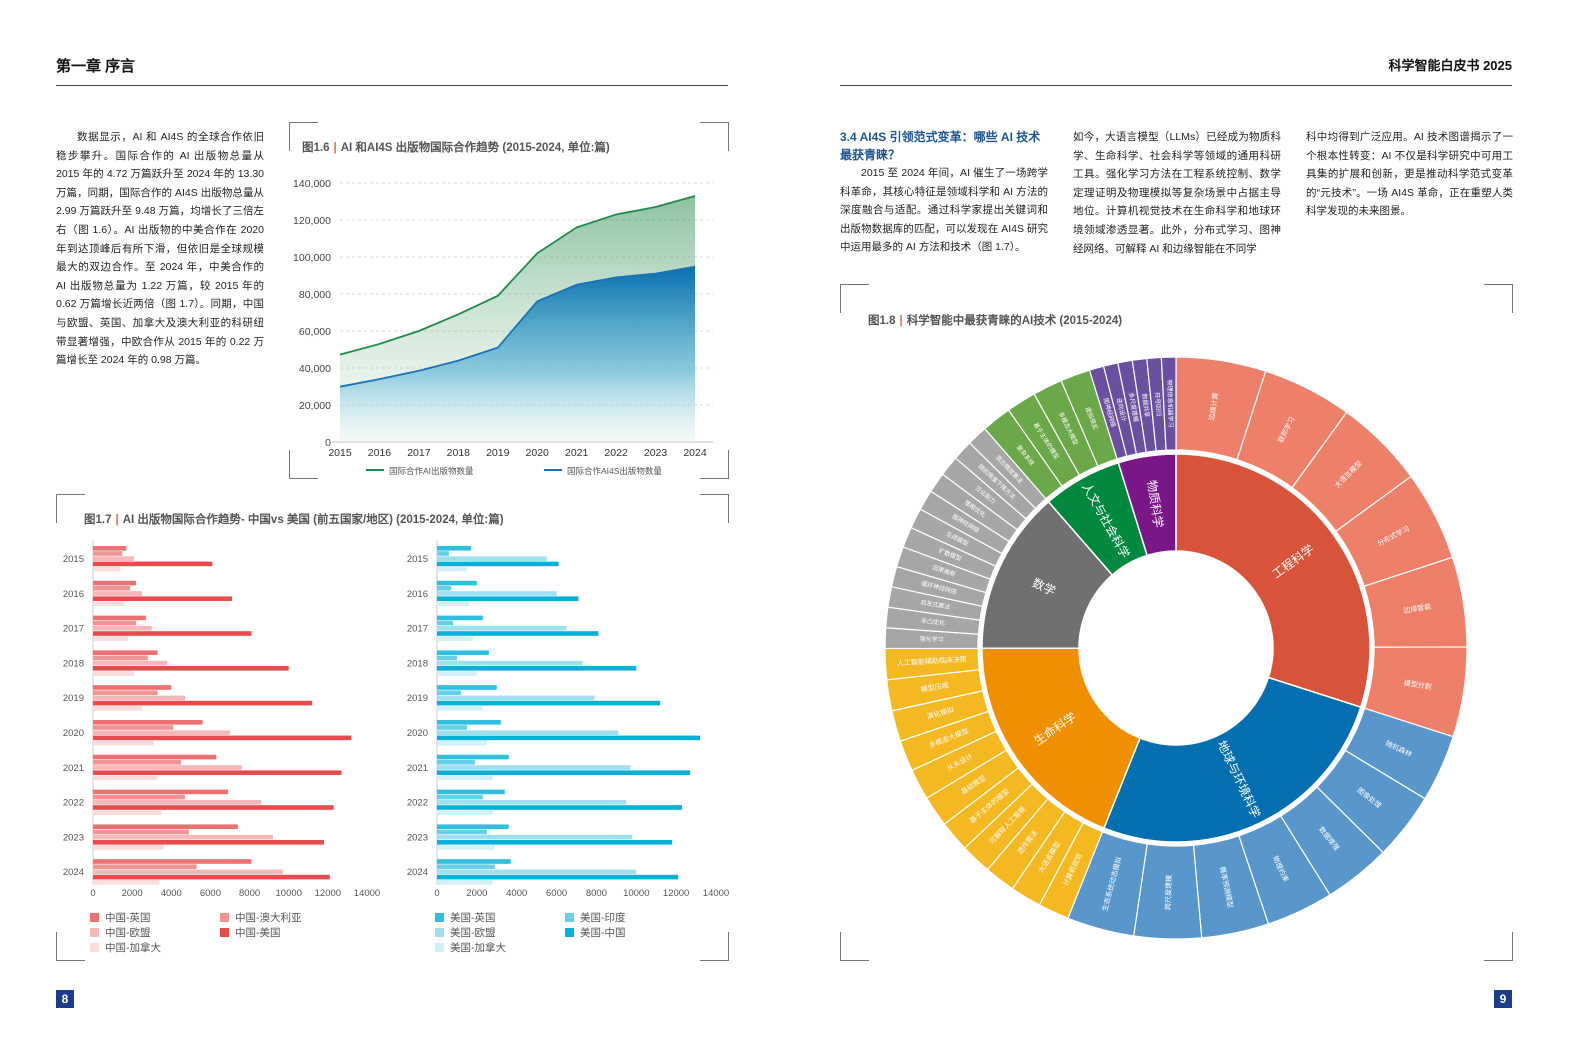 Image resolution: width=1586 pixels, height=1053 pixels. I want to click on y-tick-label: 2021, so click(417, 768).